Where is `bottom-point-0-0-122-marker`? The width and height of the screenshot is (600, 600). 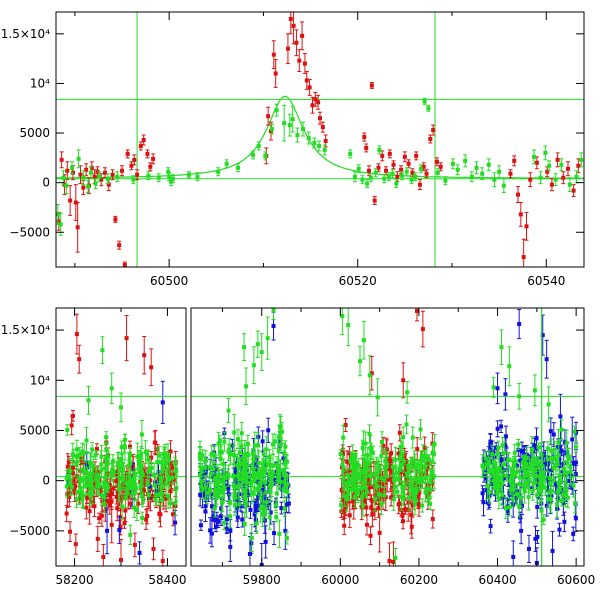
bottom-point-0-0-122-marker is located at coordinates (70, 531).